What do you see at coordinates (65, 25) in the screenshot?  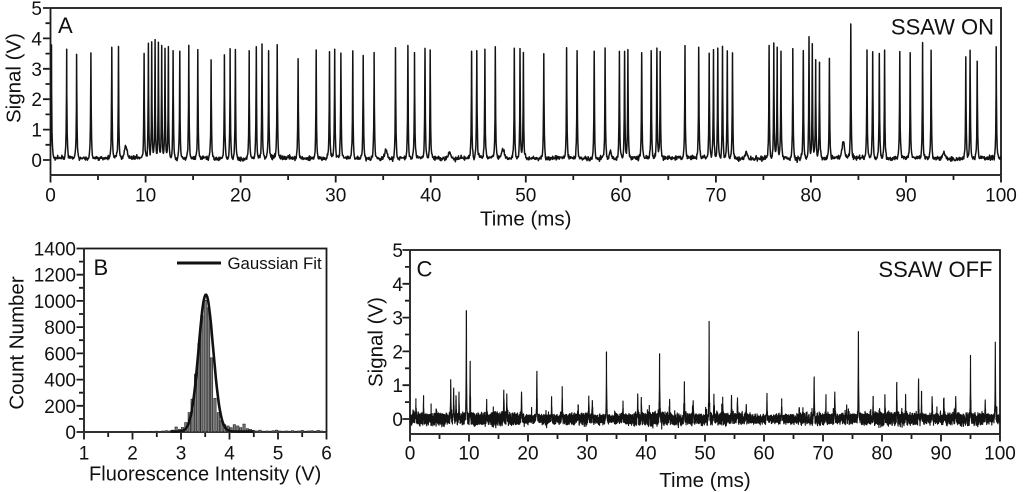 I see `svg-text: A` at bounding box center [65, 25].